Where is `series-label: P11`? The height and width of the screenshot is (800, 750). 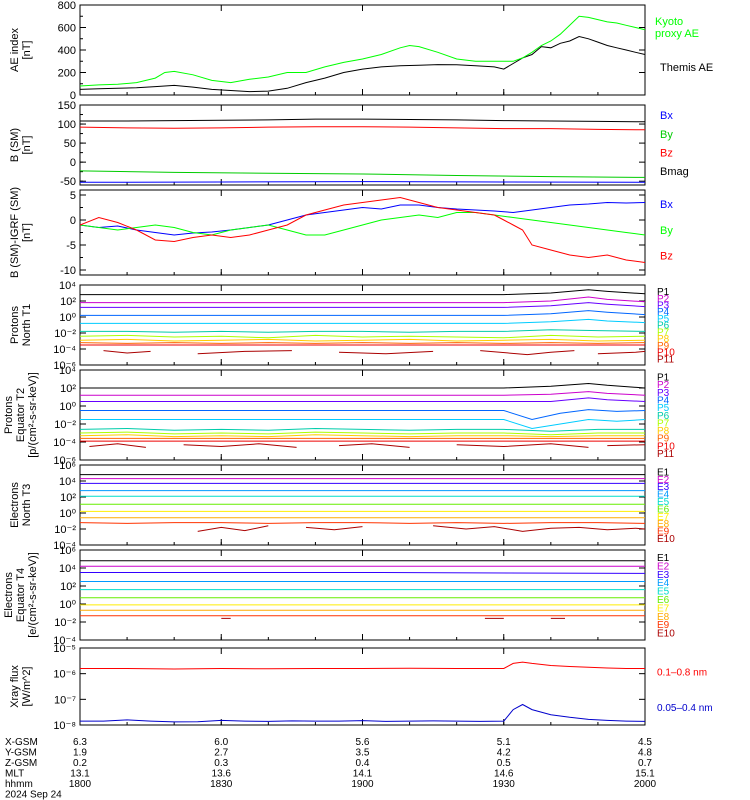 series-label: P11 is located at coordinates (665, 454).